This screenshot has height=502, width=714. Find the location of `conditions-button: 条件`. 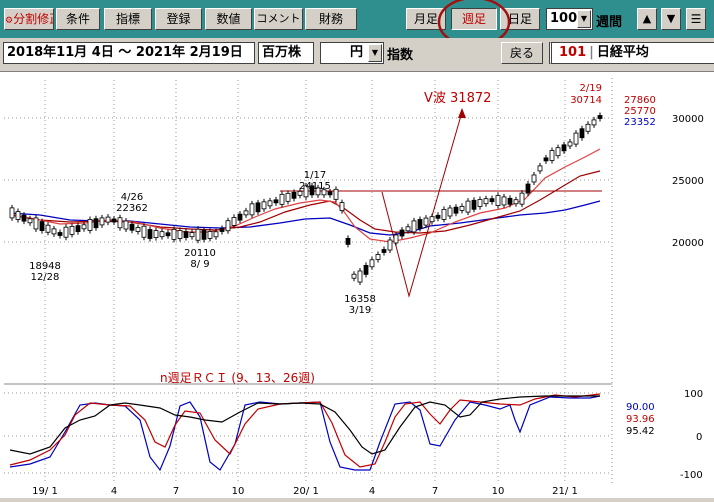

conditions-button: 条件 is located at coordinates (78, 19).